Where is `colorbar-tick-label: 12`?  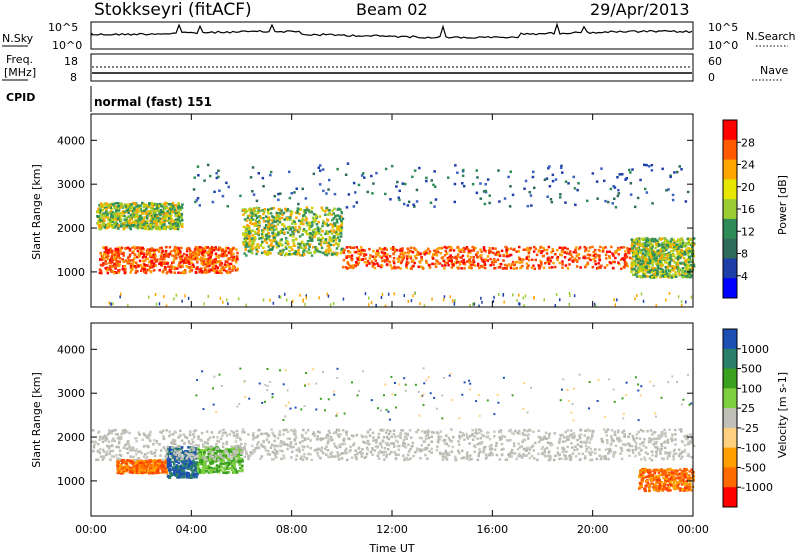
colorbar-tick-label: 12 is located at coordinates (748, 231).